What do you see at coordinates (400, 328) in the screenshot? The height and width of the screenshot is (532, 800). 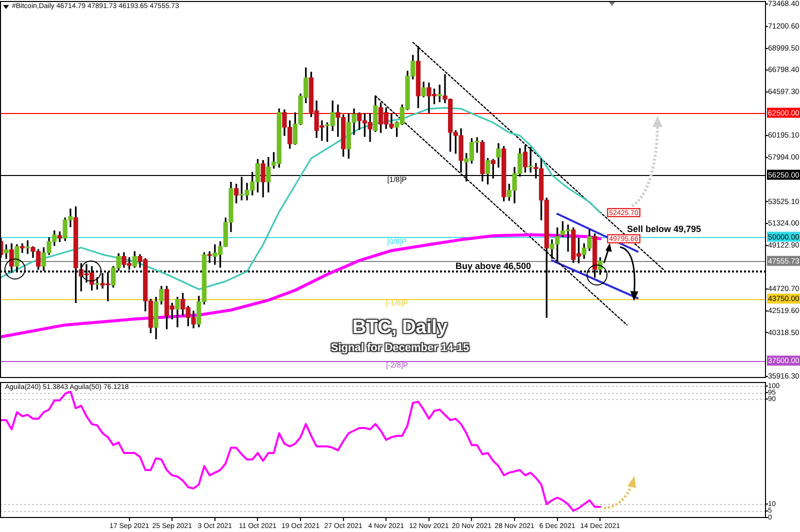 I see `text: BTC, Daily` at bounding box center [400, 328].